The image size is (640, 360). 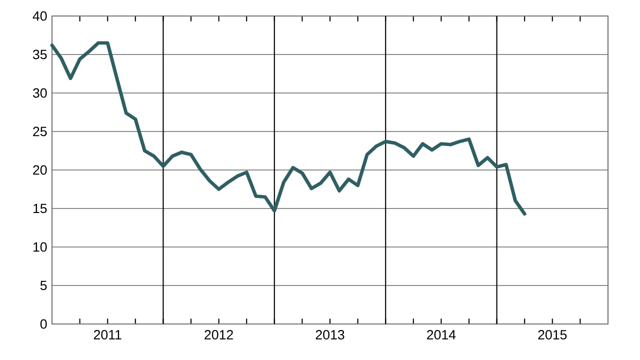 I want to click on x-tick-label: 2014, so click(x=441, y=335).